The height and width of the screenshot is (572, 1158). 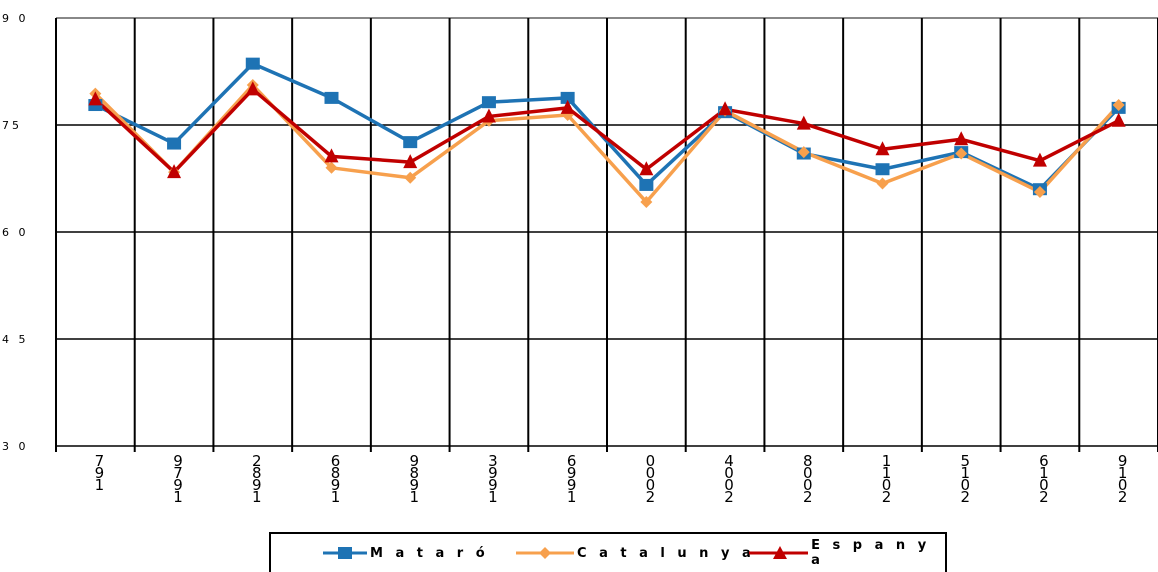 What do you see at coordinates (429, 553) in the screenshot?
I see `legend-label-series-1: M a t a r ó` at bounding box center [429, 553].